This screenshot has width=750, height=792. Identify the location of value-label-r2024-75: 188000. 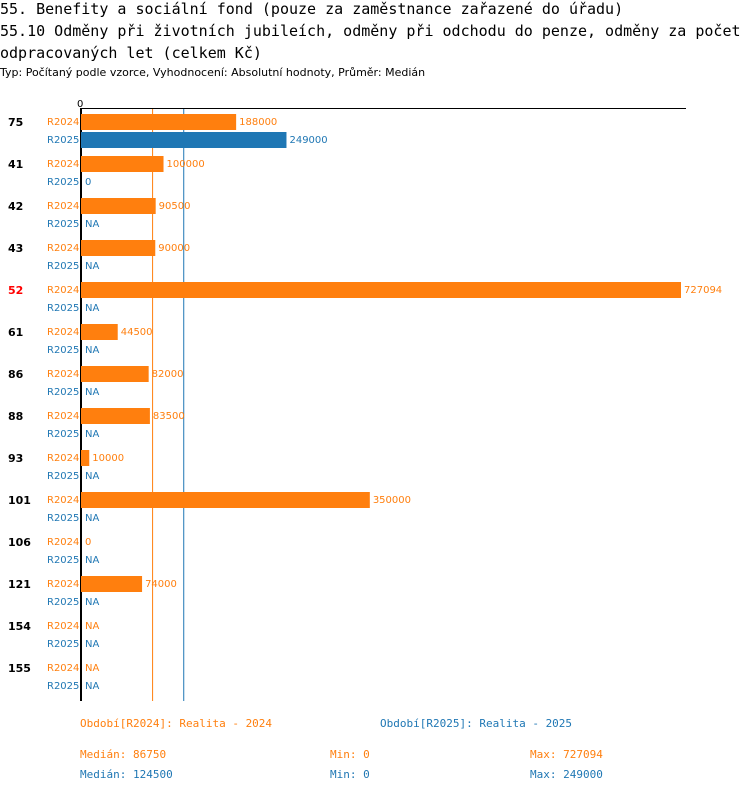
(258, 122).